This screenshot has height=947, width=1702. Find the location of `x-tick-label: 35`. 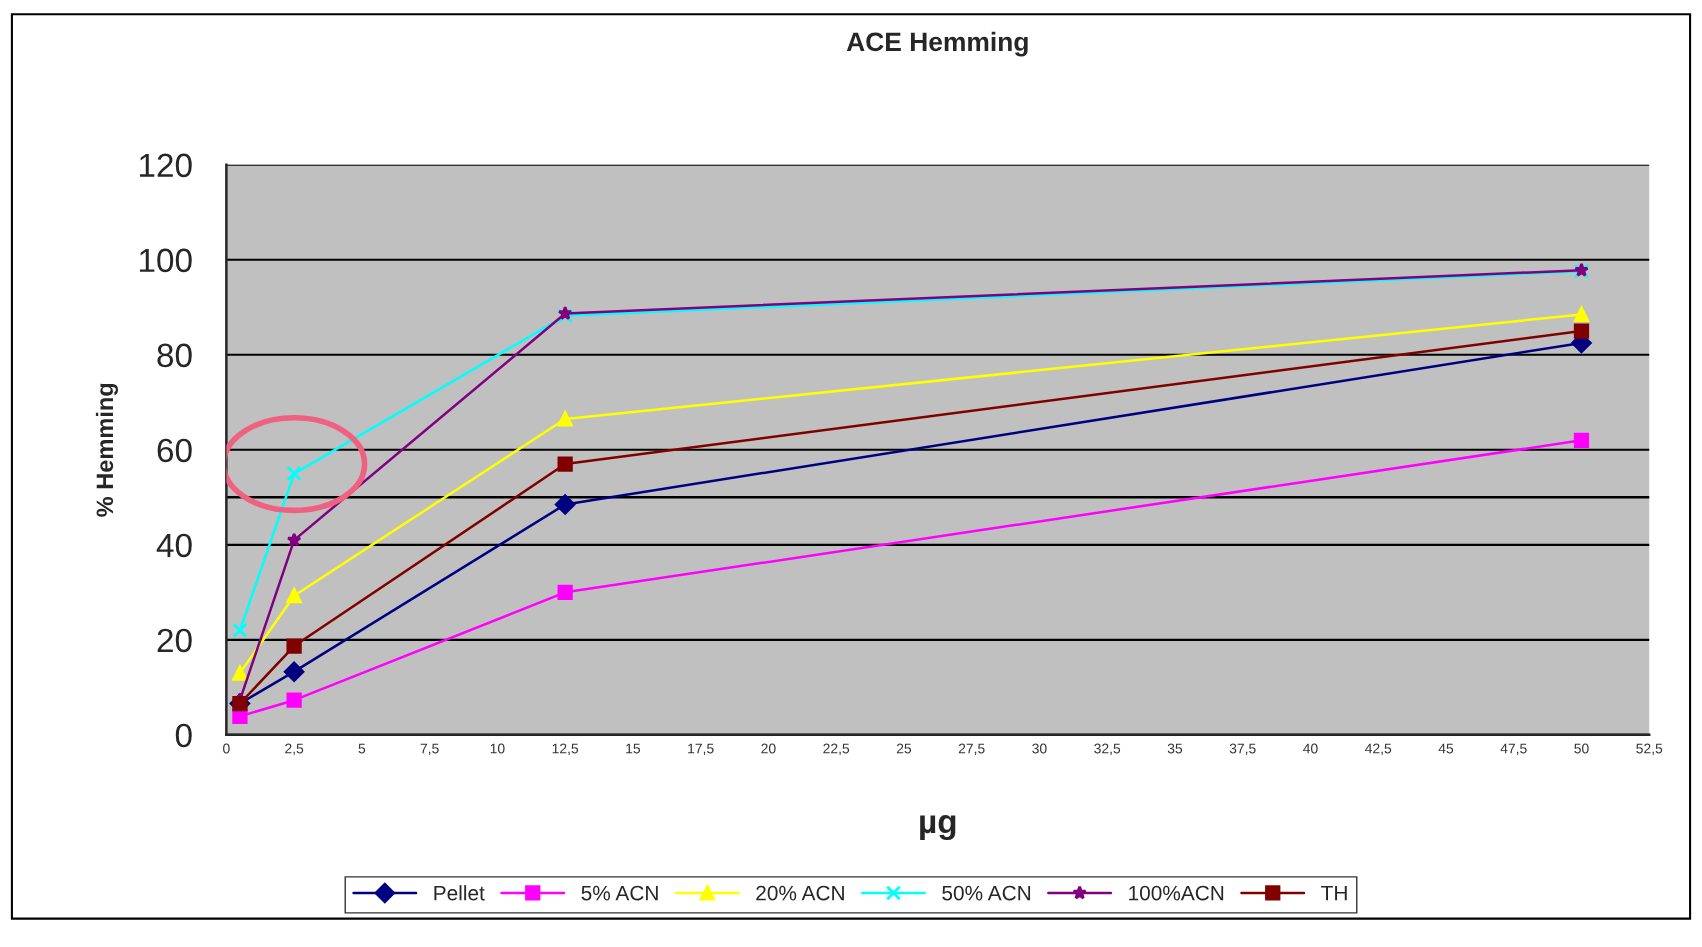

x-tick-label: 35 is located at coordinates (1175, 748).